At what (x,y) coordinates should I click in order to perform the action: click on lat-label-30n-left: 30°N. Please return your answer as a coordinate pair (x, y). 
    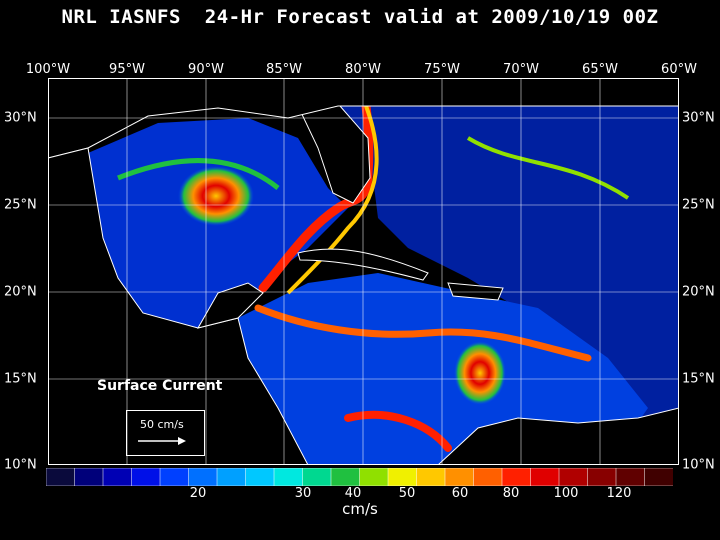
    Looking at the image, I should click on (20, 118).